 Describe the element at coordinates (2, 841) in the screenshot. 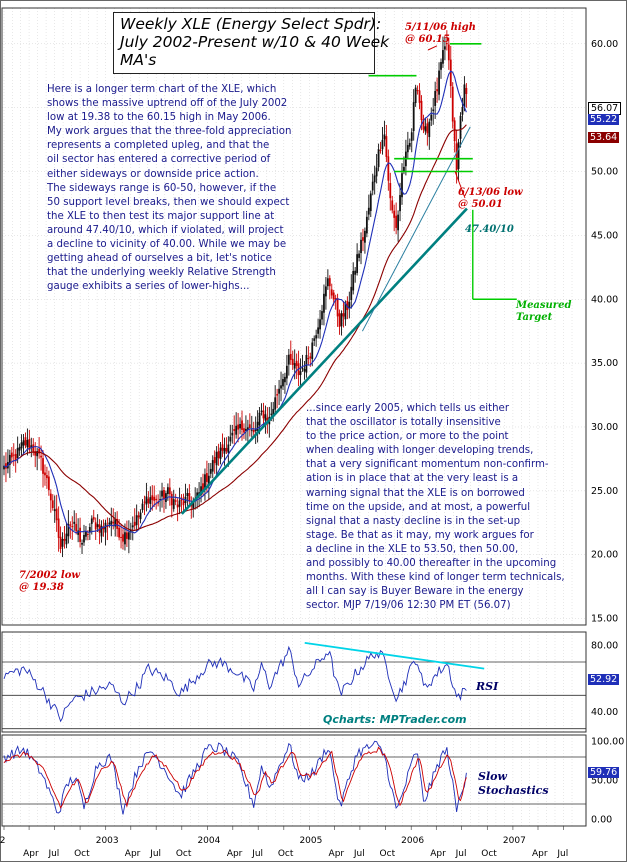

I see `x-tick-label: 02` at that location.